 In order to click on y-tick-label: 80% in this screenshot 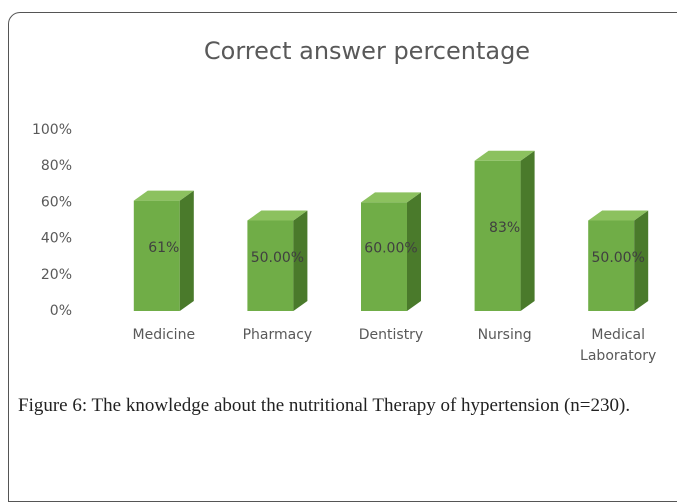, I will do `click(56, 166)`.